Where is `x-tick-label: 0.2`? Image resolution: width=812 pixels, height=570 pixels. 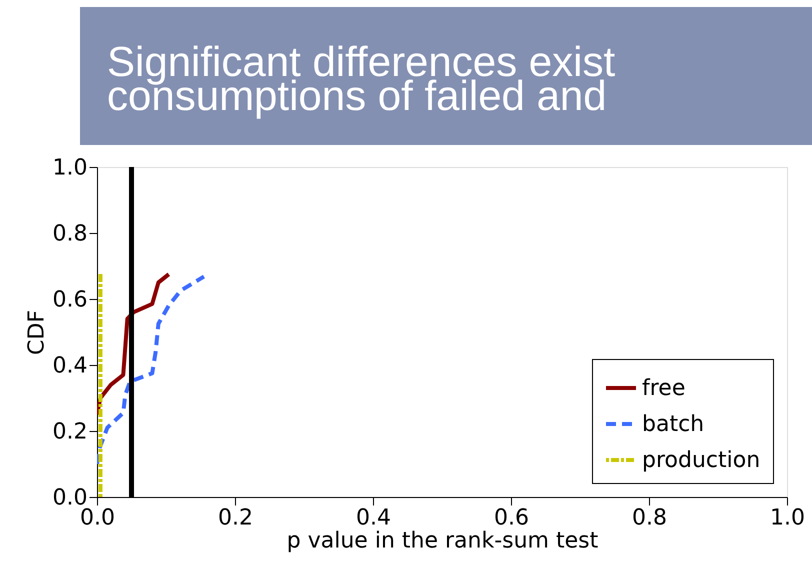
x-tick-label: 0.2 is located at coordinates (235, 518).